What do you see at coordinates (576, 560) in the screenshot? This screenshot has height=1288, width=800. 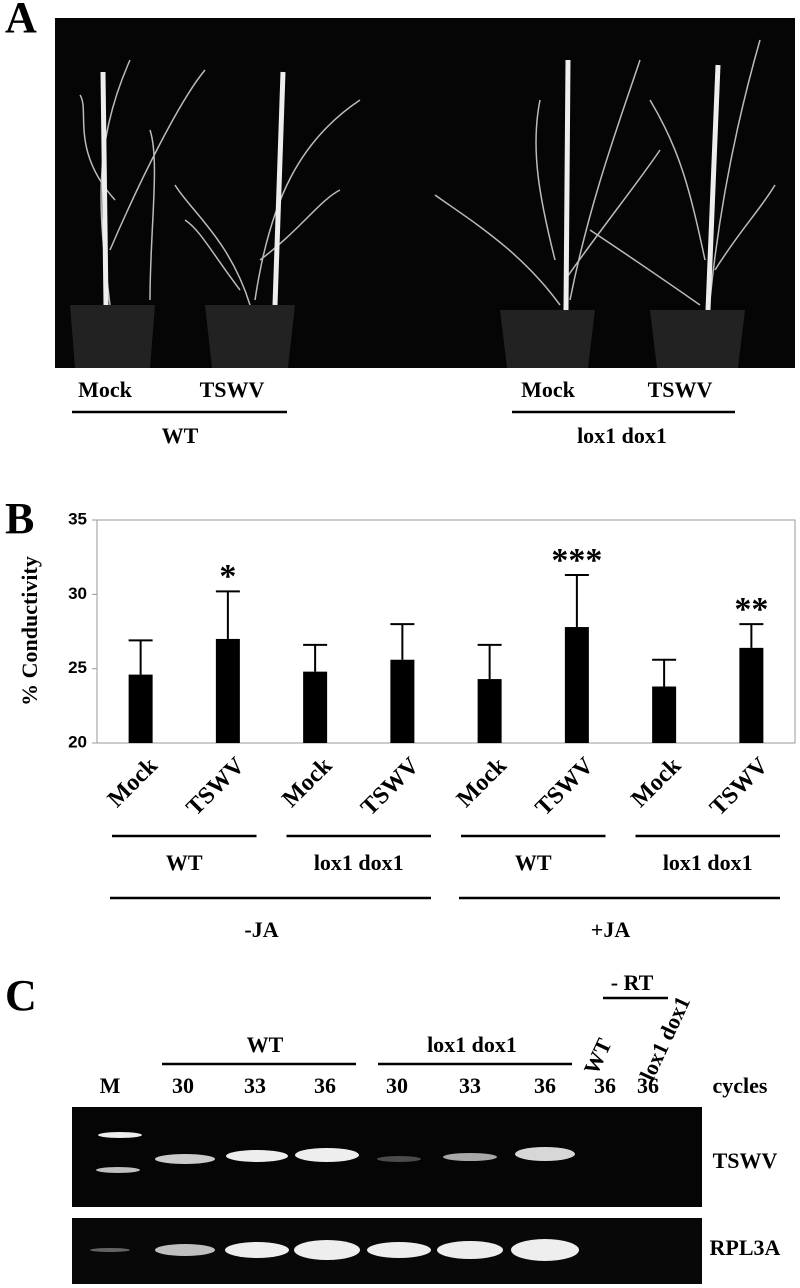 I see `significance-label: ***` at bounding box center [576, 560].